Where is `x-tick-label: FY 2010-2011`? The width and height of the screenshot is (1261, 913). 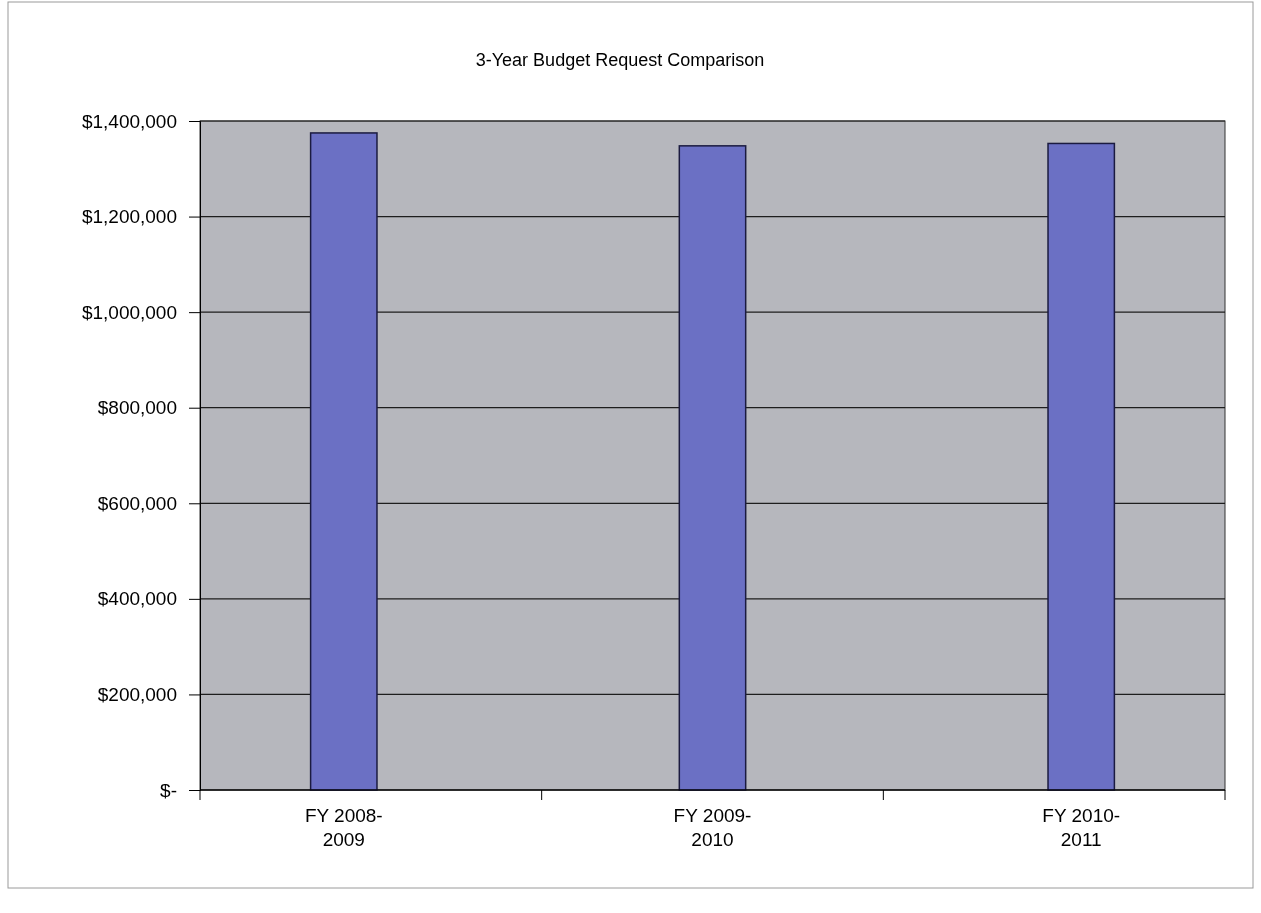 x-tick-label: FY 2010-2011 is located at coordinates (1081, 827).